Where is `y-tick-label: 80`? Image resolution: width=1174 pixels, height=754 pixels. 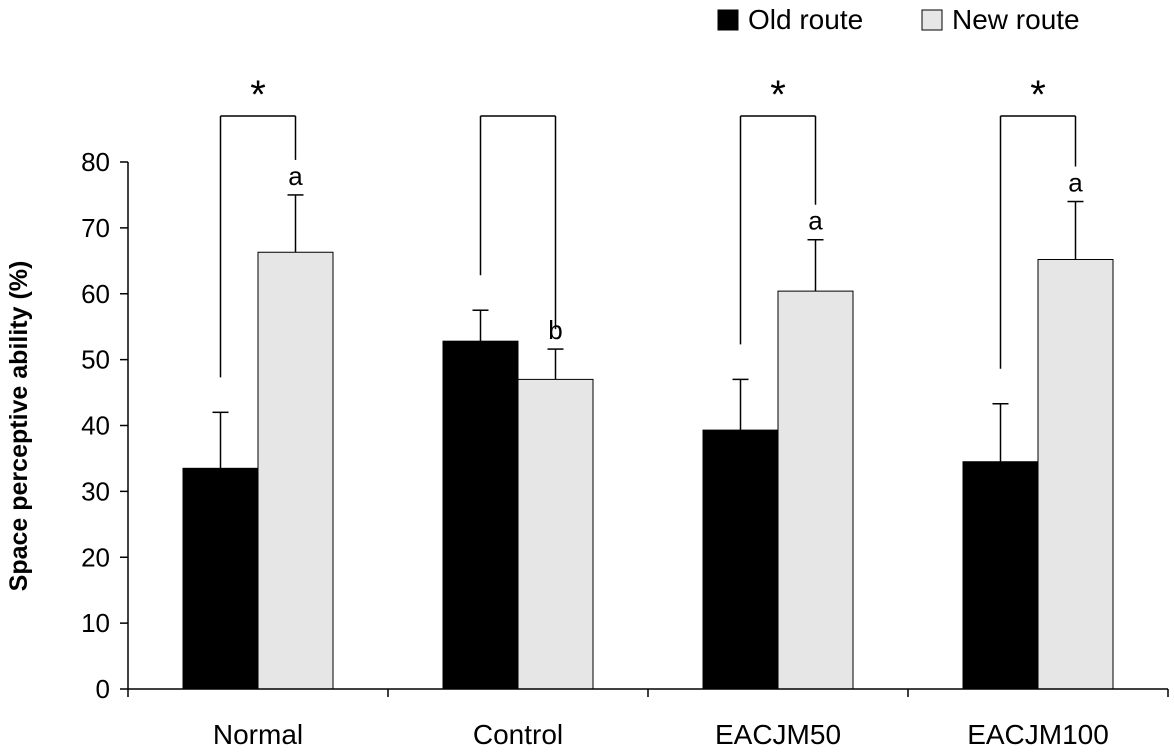
y-tick-label: 80 is located at coordinates (95, 162).